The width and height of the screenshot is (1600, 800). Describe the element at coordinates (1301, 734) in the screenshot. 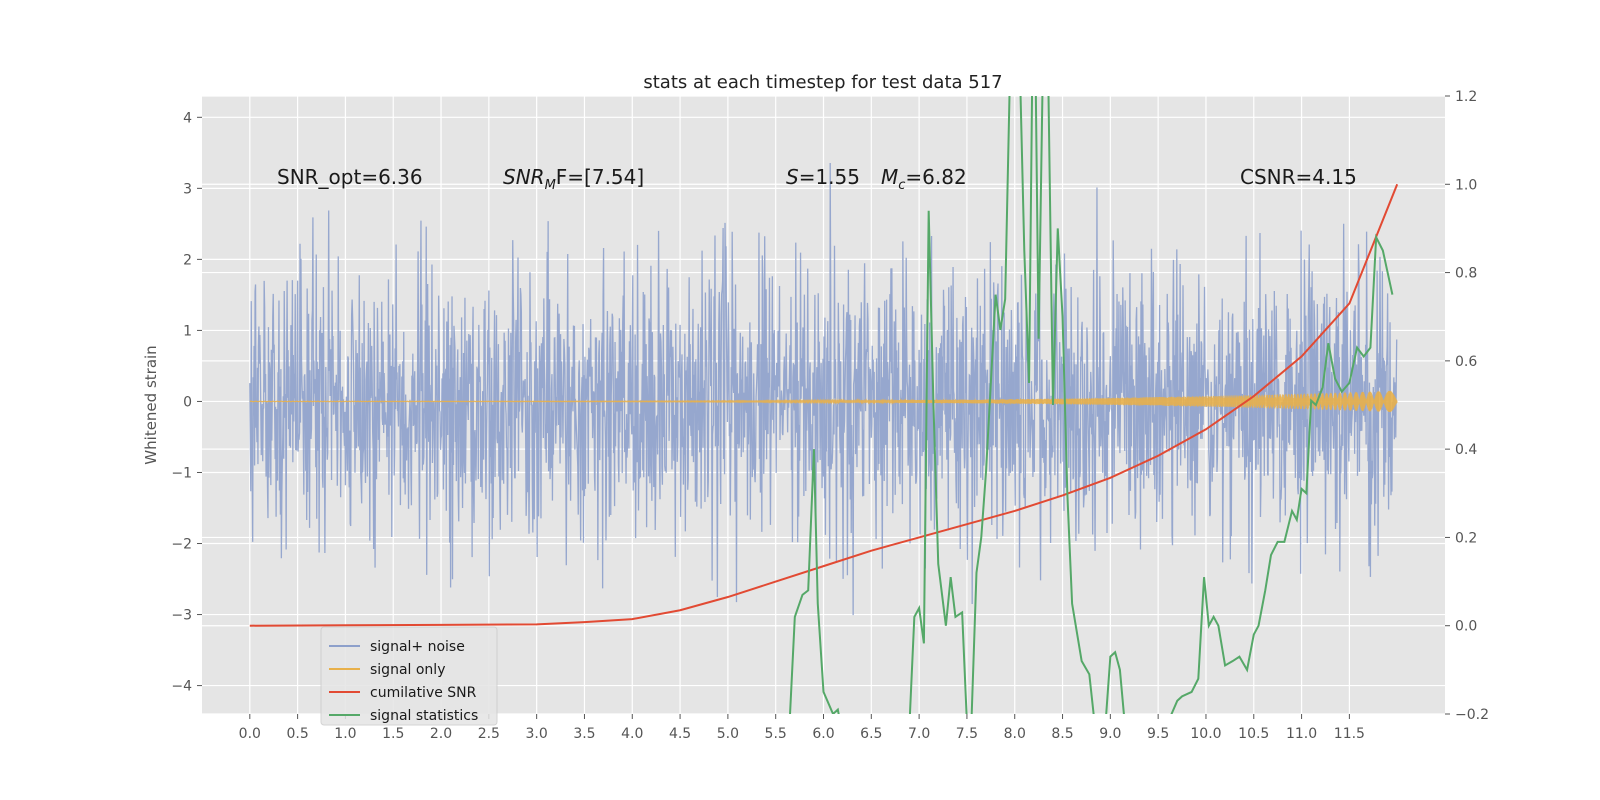

I see `x-tick-label: 11.0` at that location.